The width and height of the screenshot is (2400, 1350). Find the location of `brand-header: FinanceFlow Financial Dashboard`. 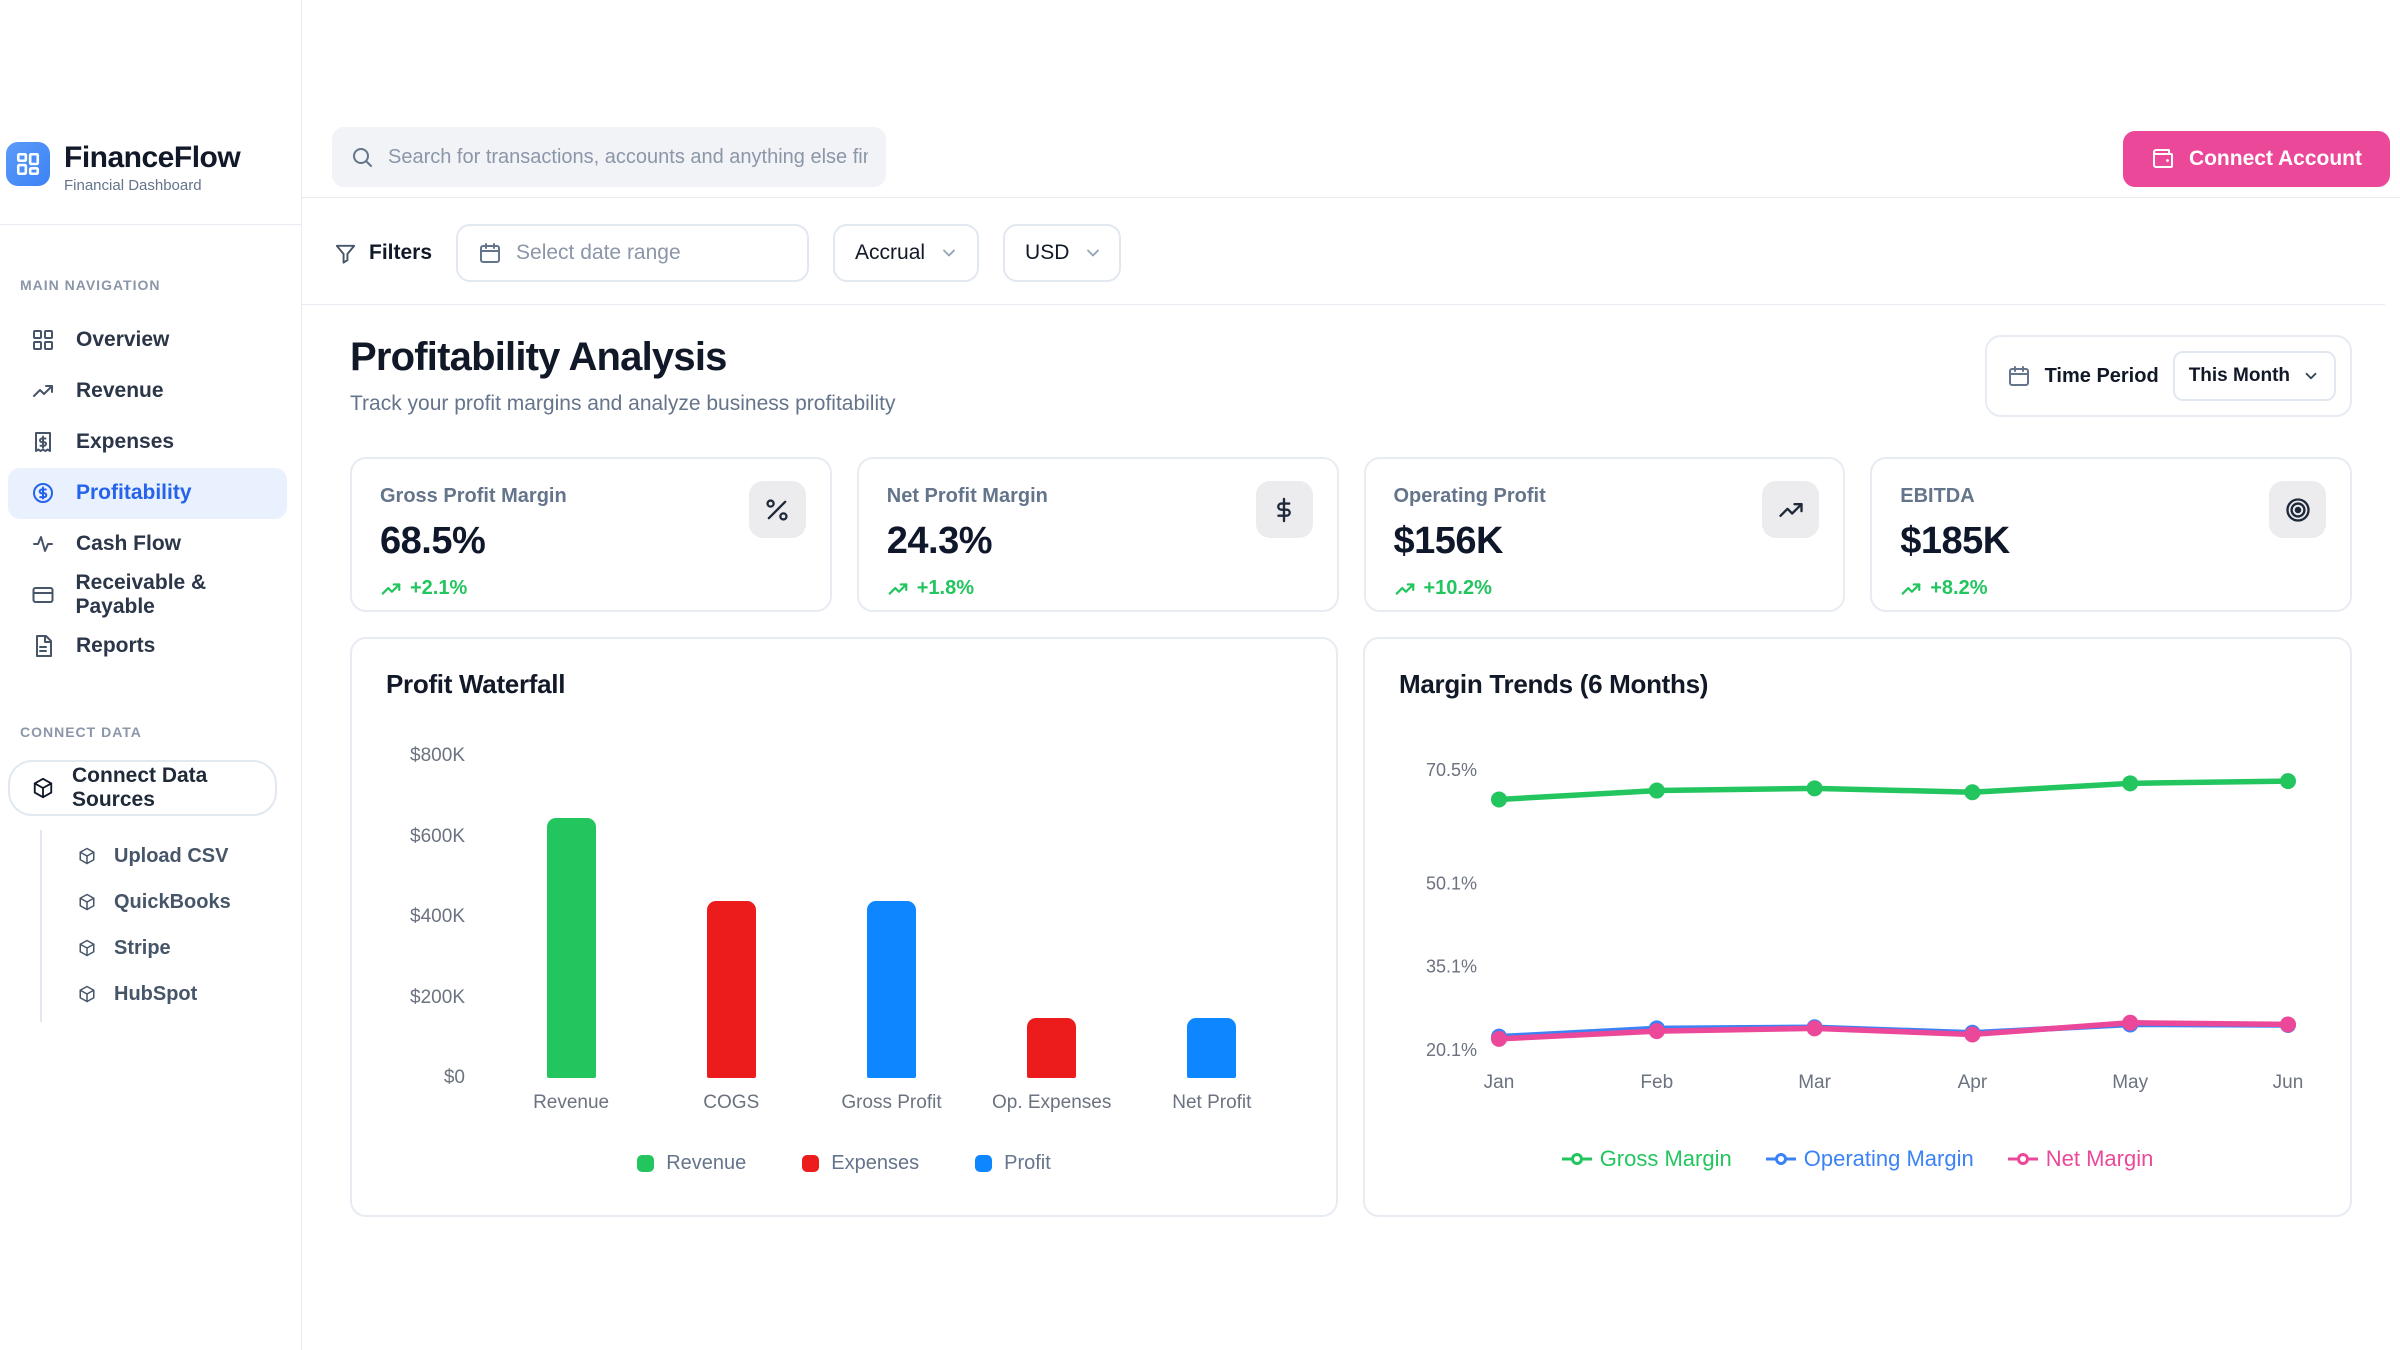

brand-header: FinanceFlow Financial Dashboard is located at coordinates (150, 112).